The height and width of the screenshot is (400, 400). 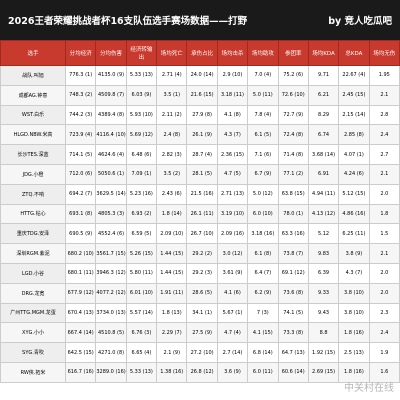 What do you see at coordinates (80, 313) in the screenshot?
I see `stat-cell: 670.4 (13)` at bounding box center [80, 313].